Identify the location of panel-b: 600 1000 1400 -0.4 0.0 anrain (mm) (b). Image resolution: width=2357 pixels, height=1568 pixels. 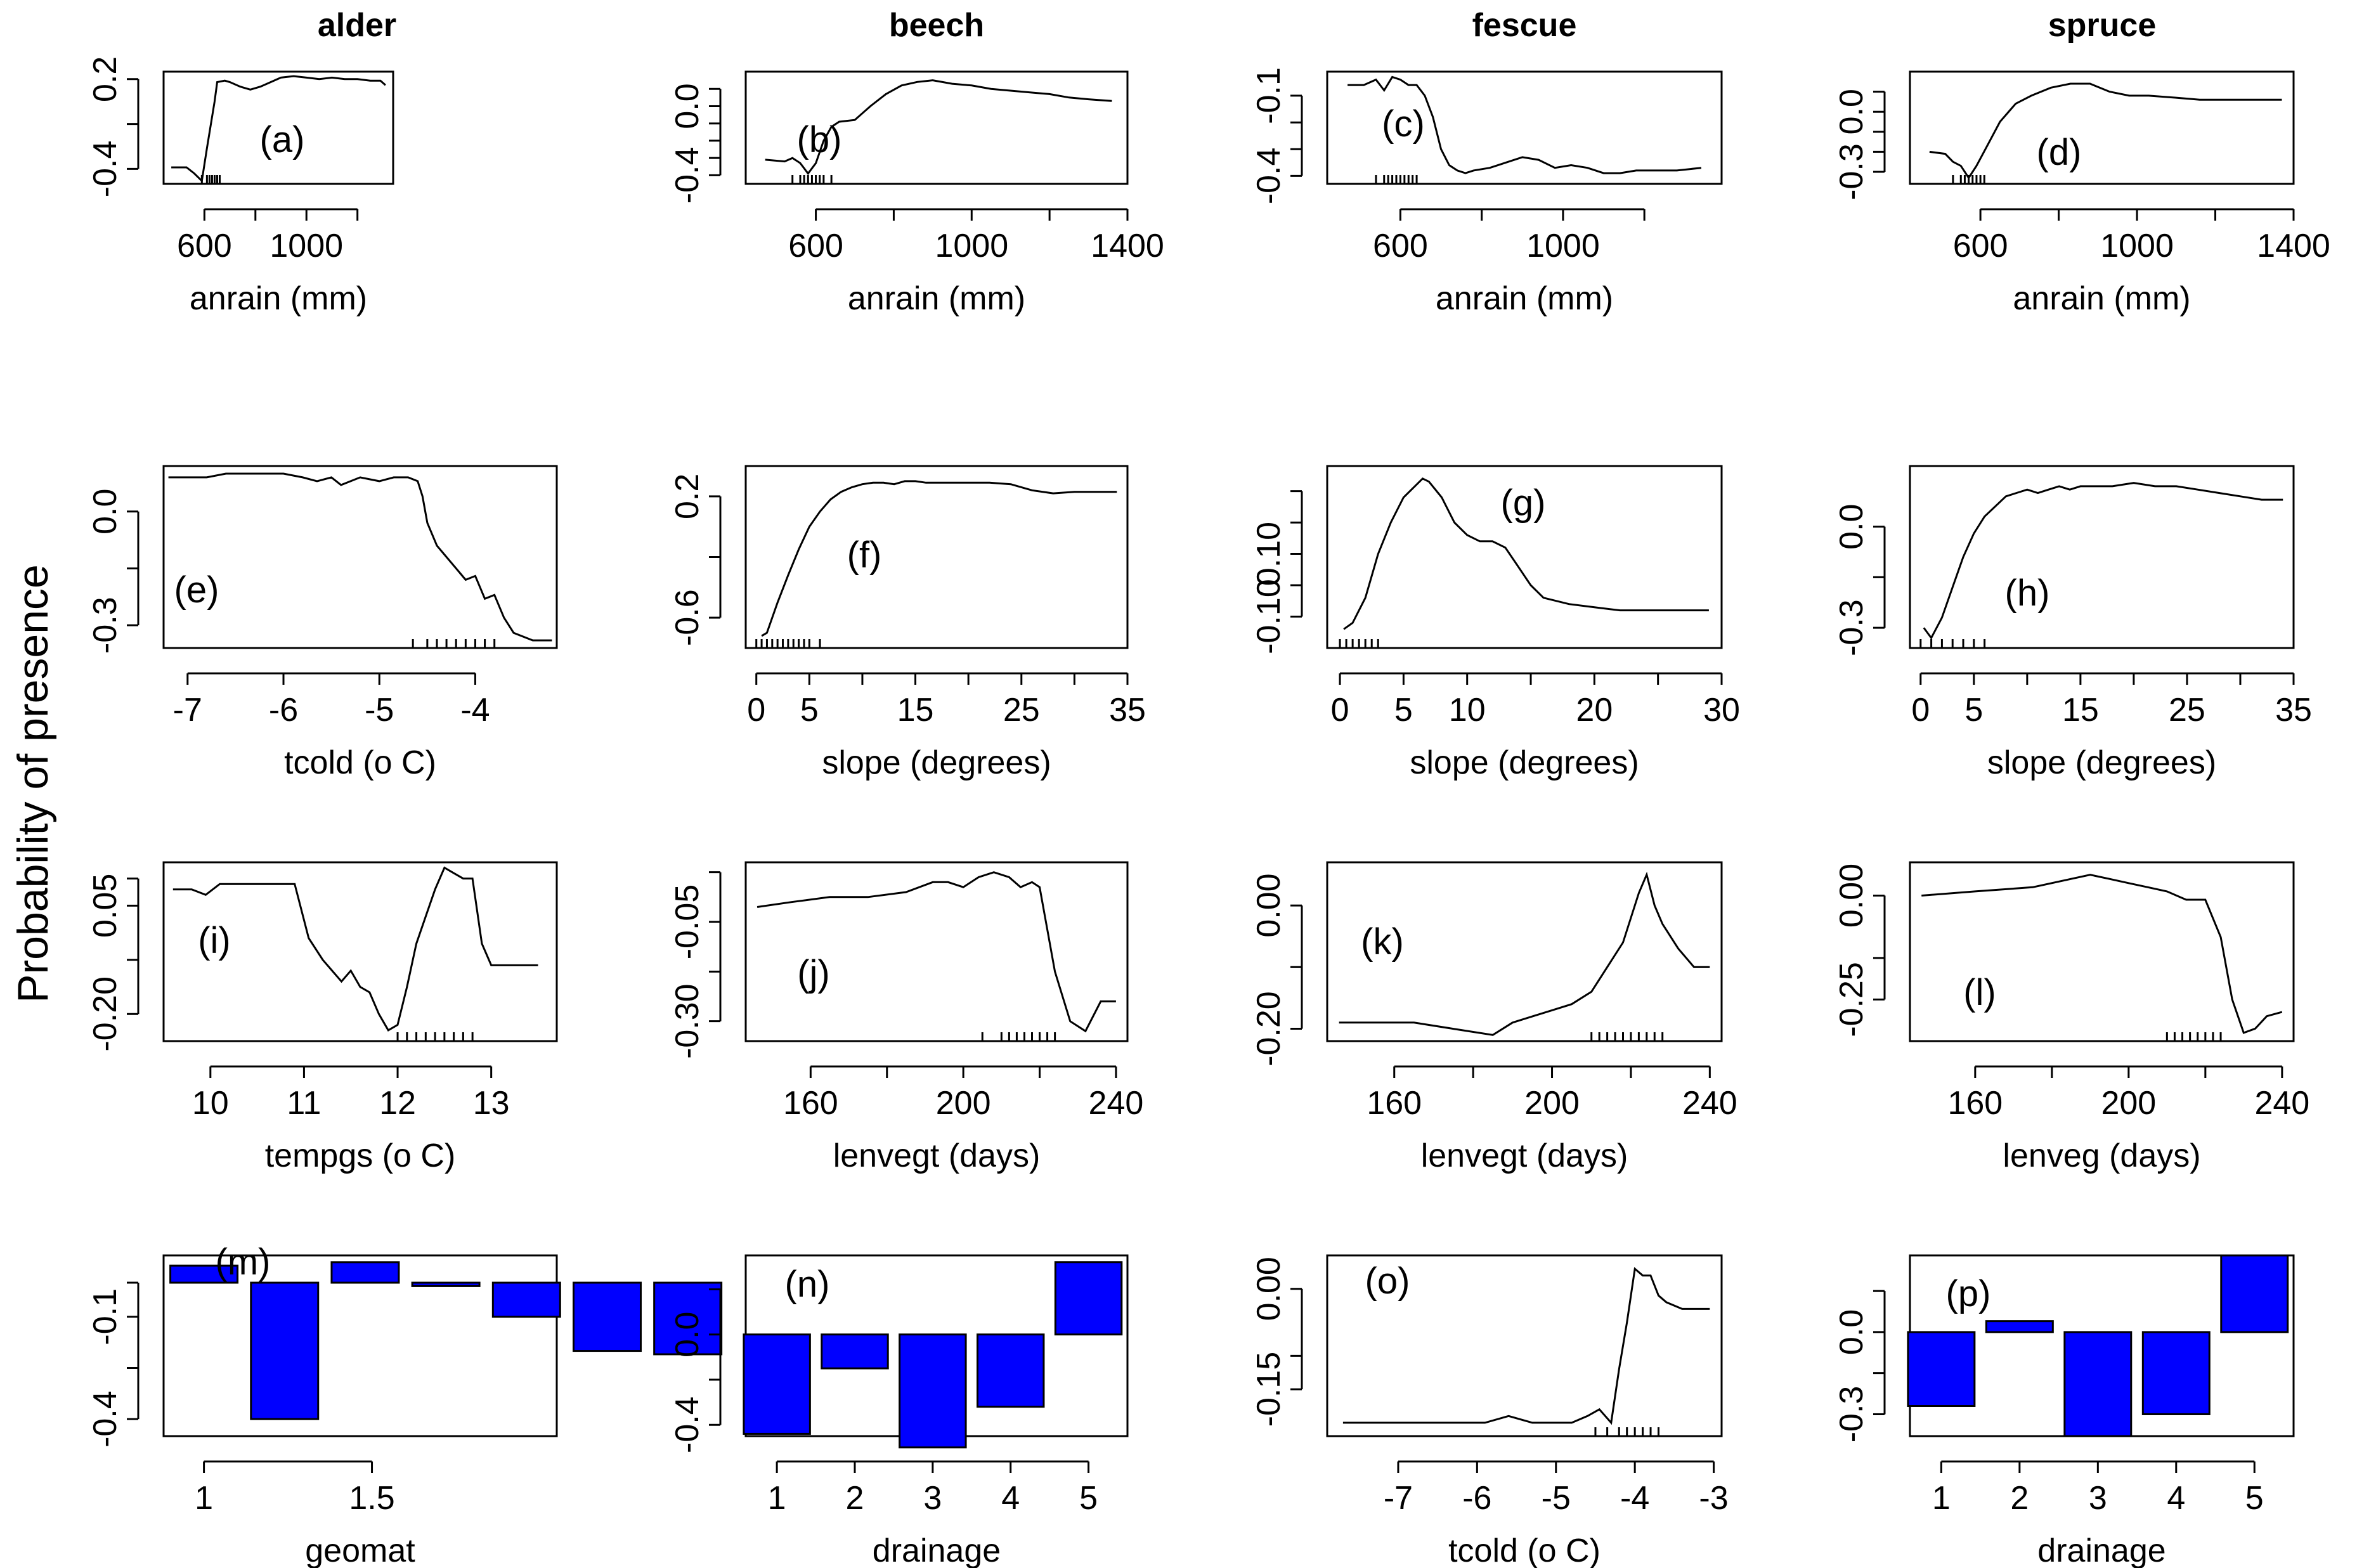
(916, 193).